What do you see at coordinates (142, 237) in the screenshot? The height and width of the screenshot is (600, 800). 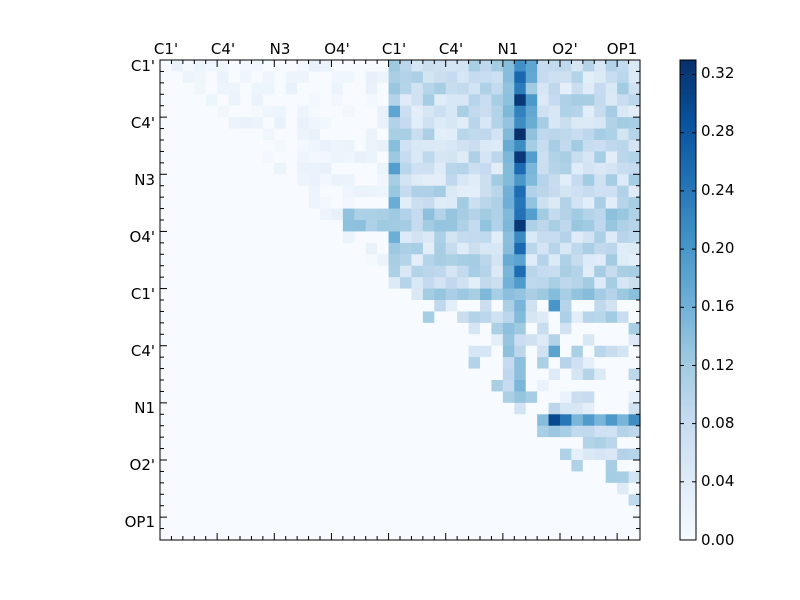 I see `left-tick-label-3: O4'` at bounding box center [142, 237].